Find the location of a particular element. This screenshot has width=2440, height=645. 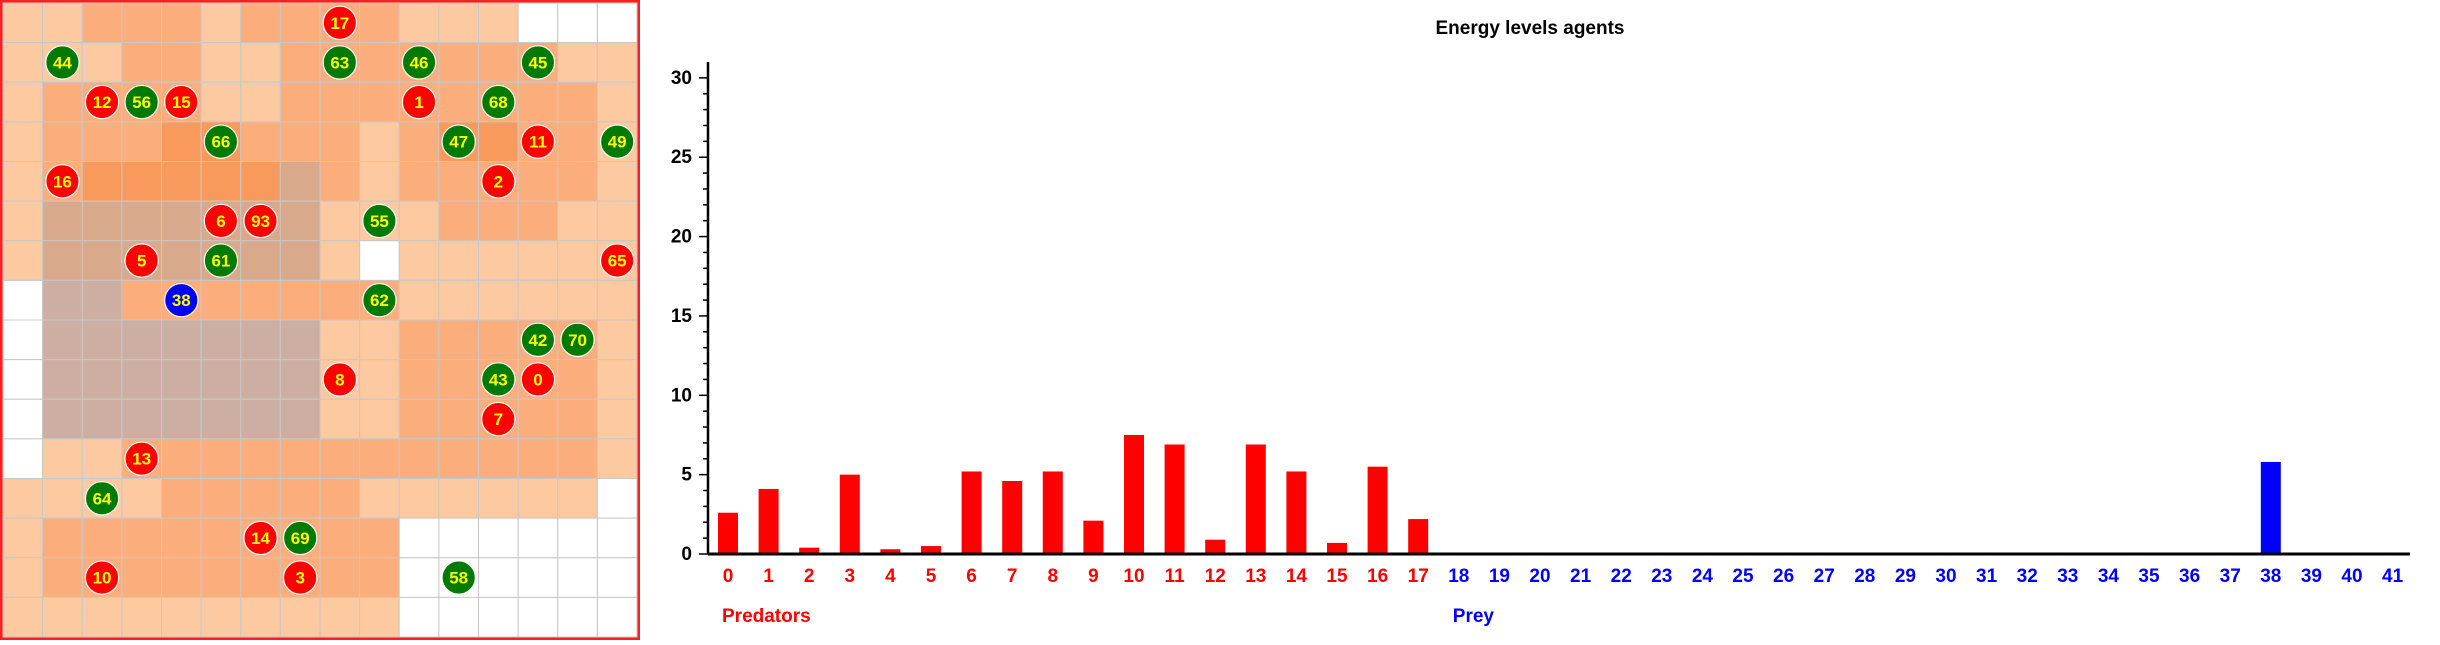

x-tick-label: 12 is located at coordinates (1215, 576).